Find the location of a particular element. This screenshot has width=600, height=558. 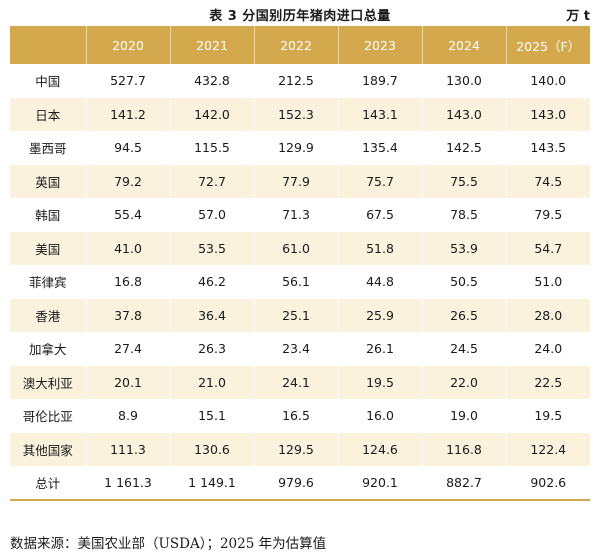

value-cell: 129.5 is located at coordinates (295, 449).